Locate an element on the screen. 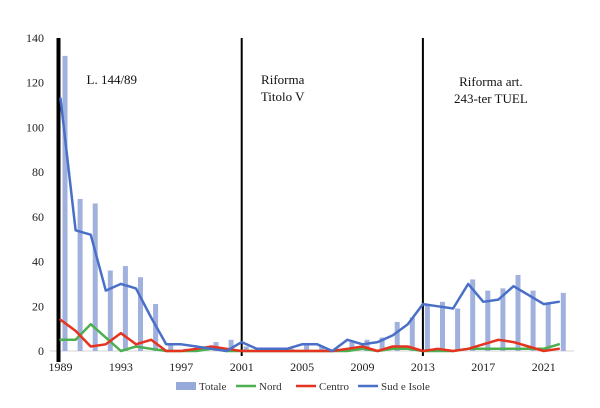 The height and width of the screenshot is (408, 600). bar-totale-2008 is located at coordinates (352, 346).